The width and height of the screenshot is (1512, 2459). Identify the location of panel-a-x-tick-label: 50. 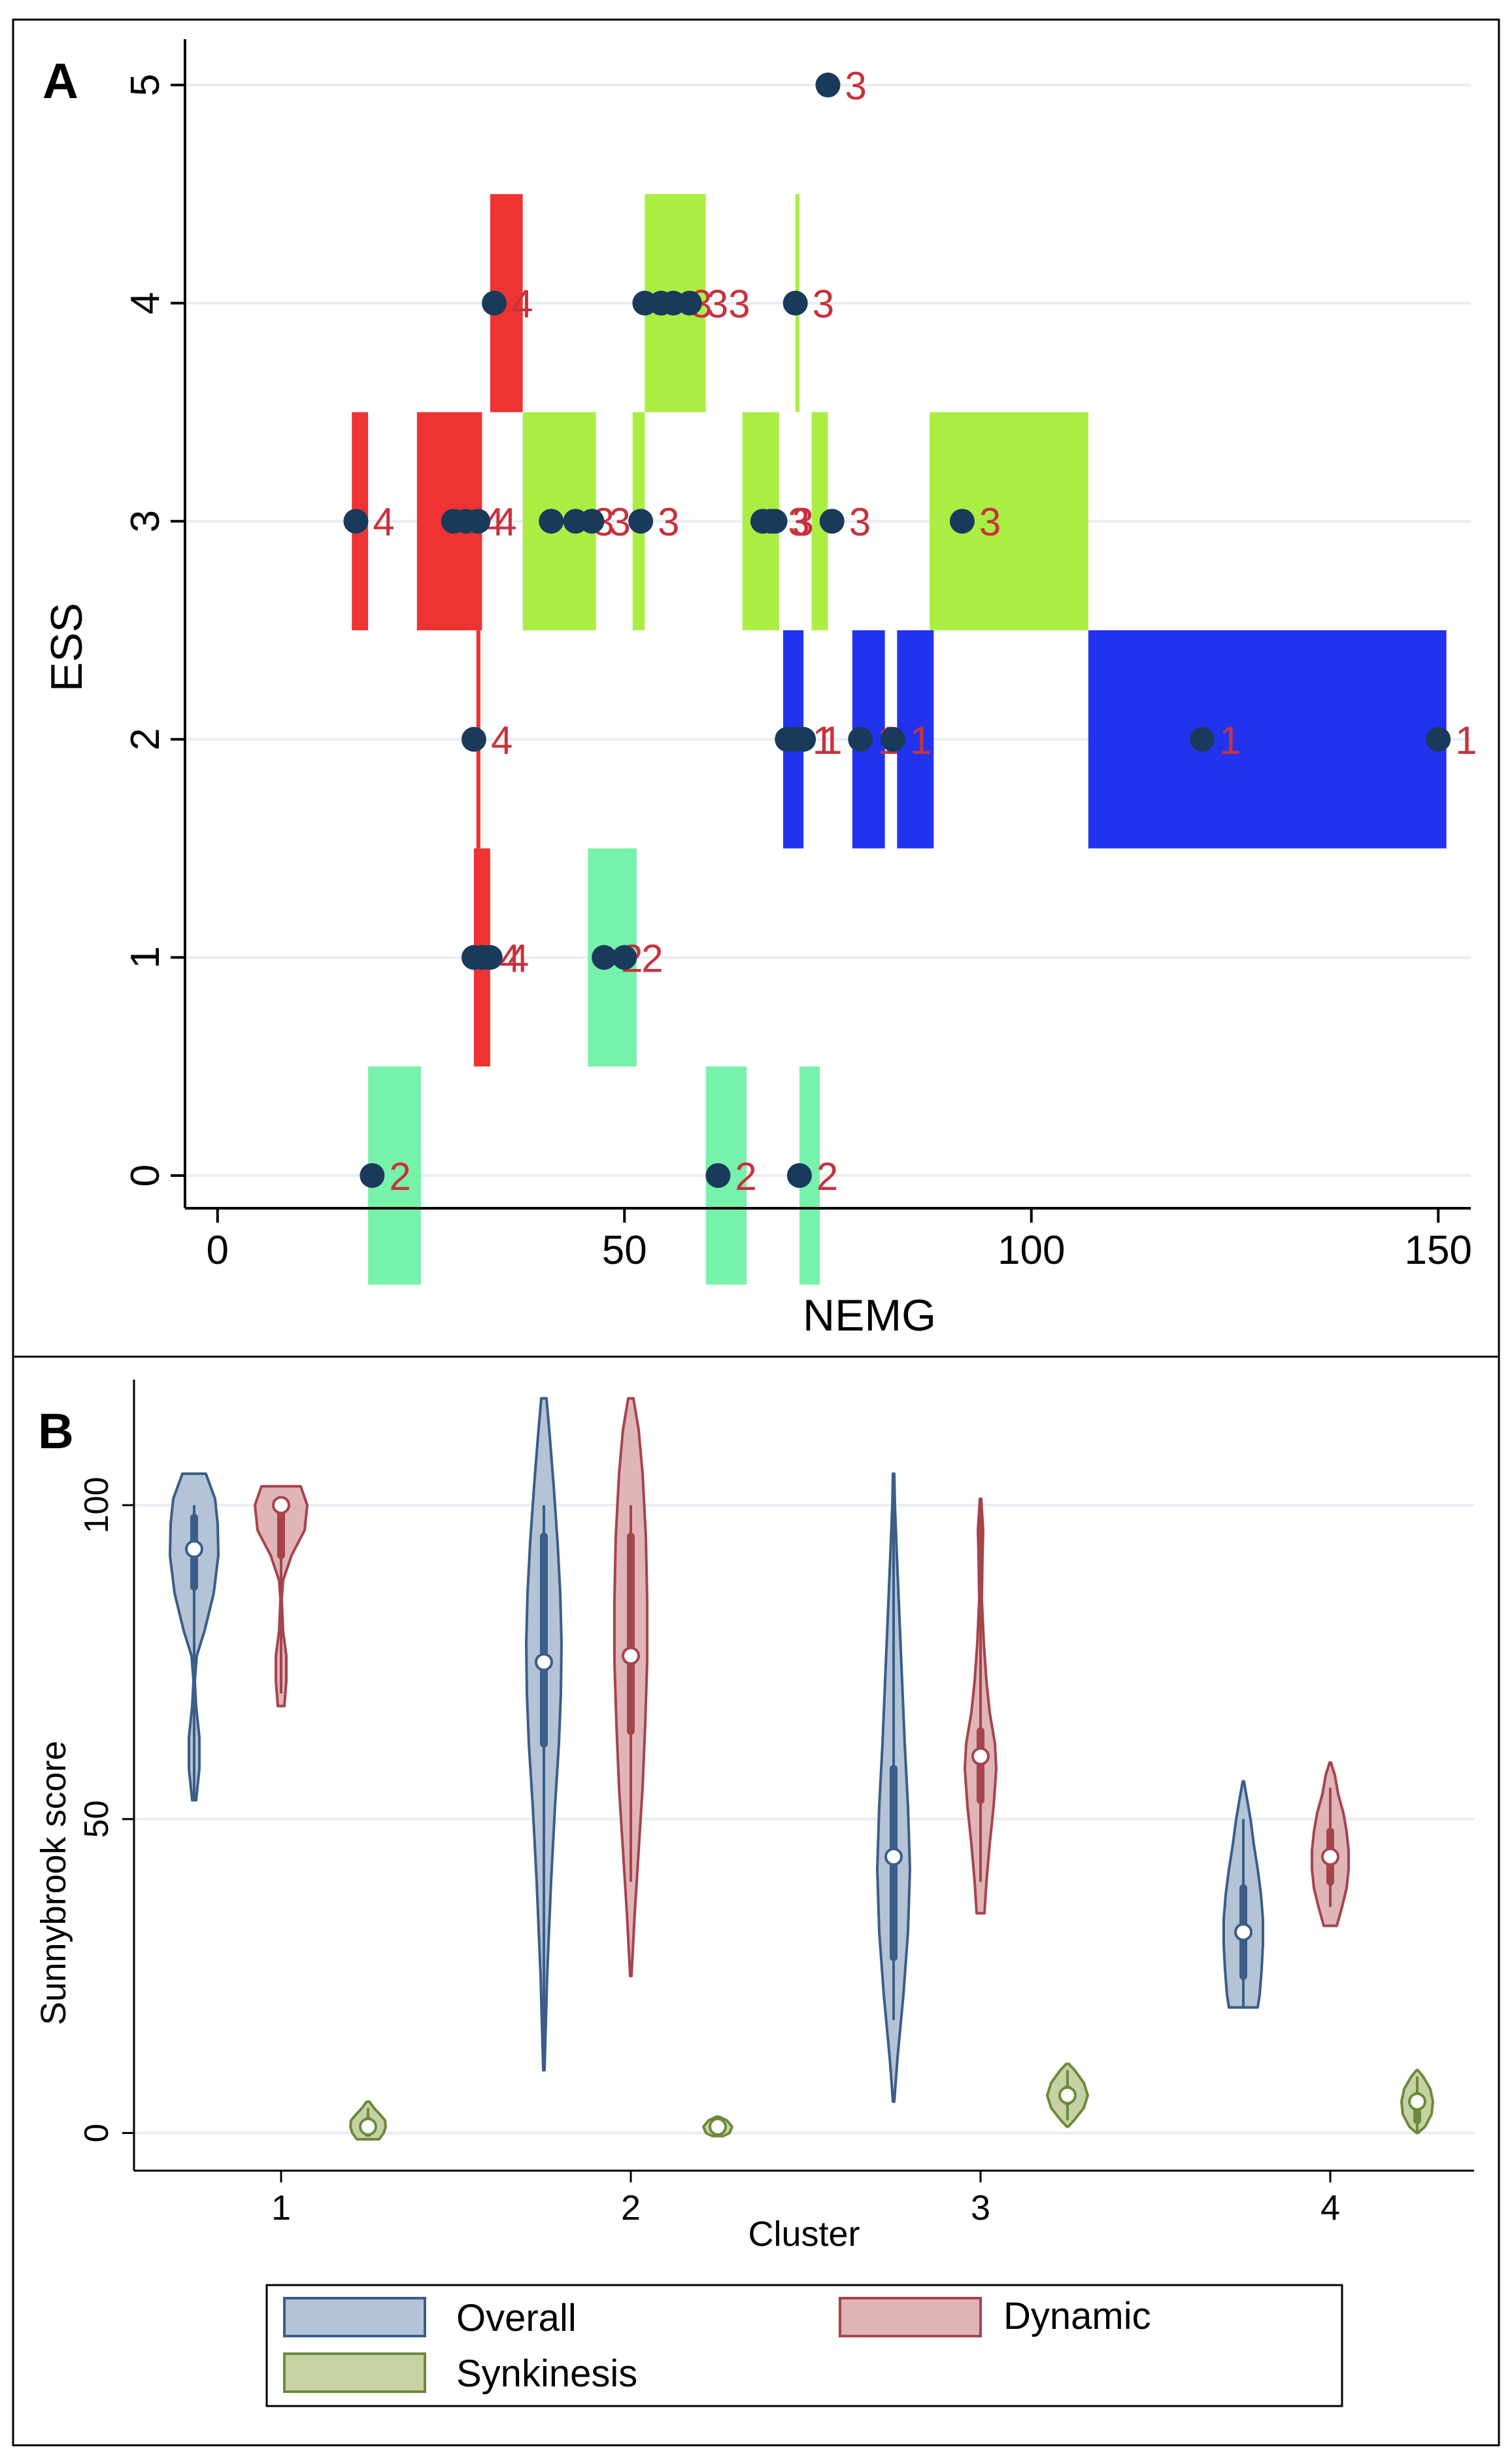
(624, 1250).